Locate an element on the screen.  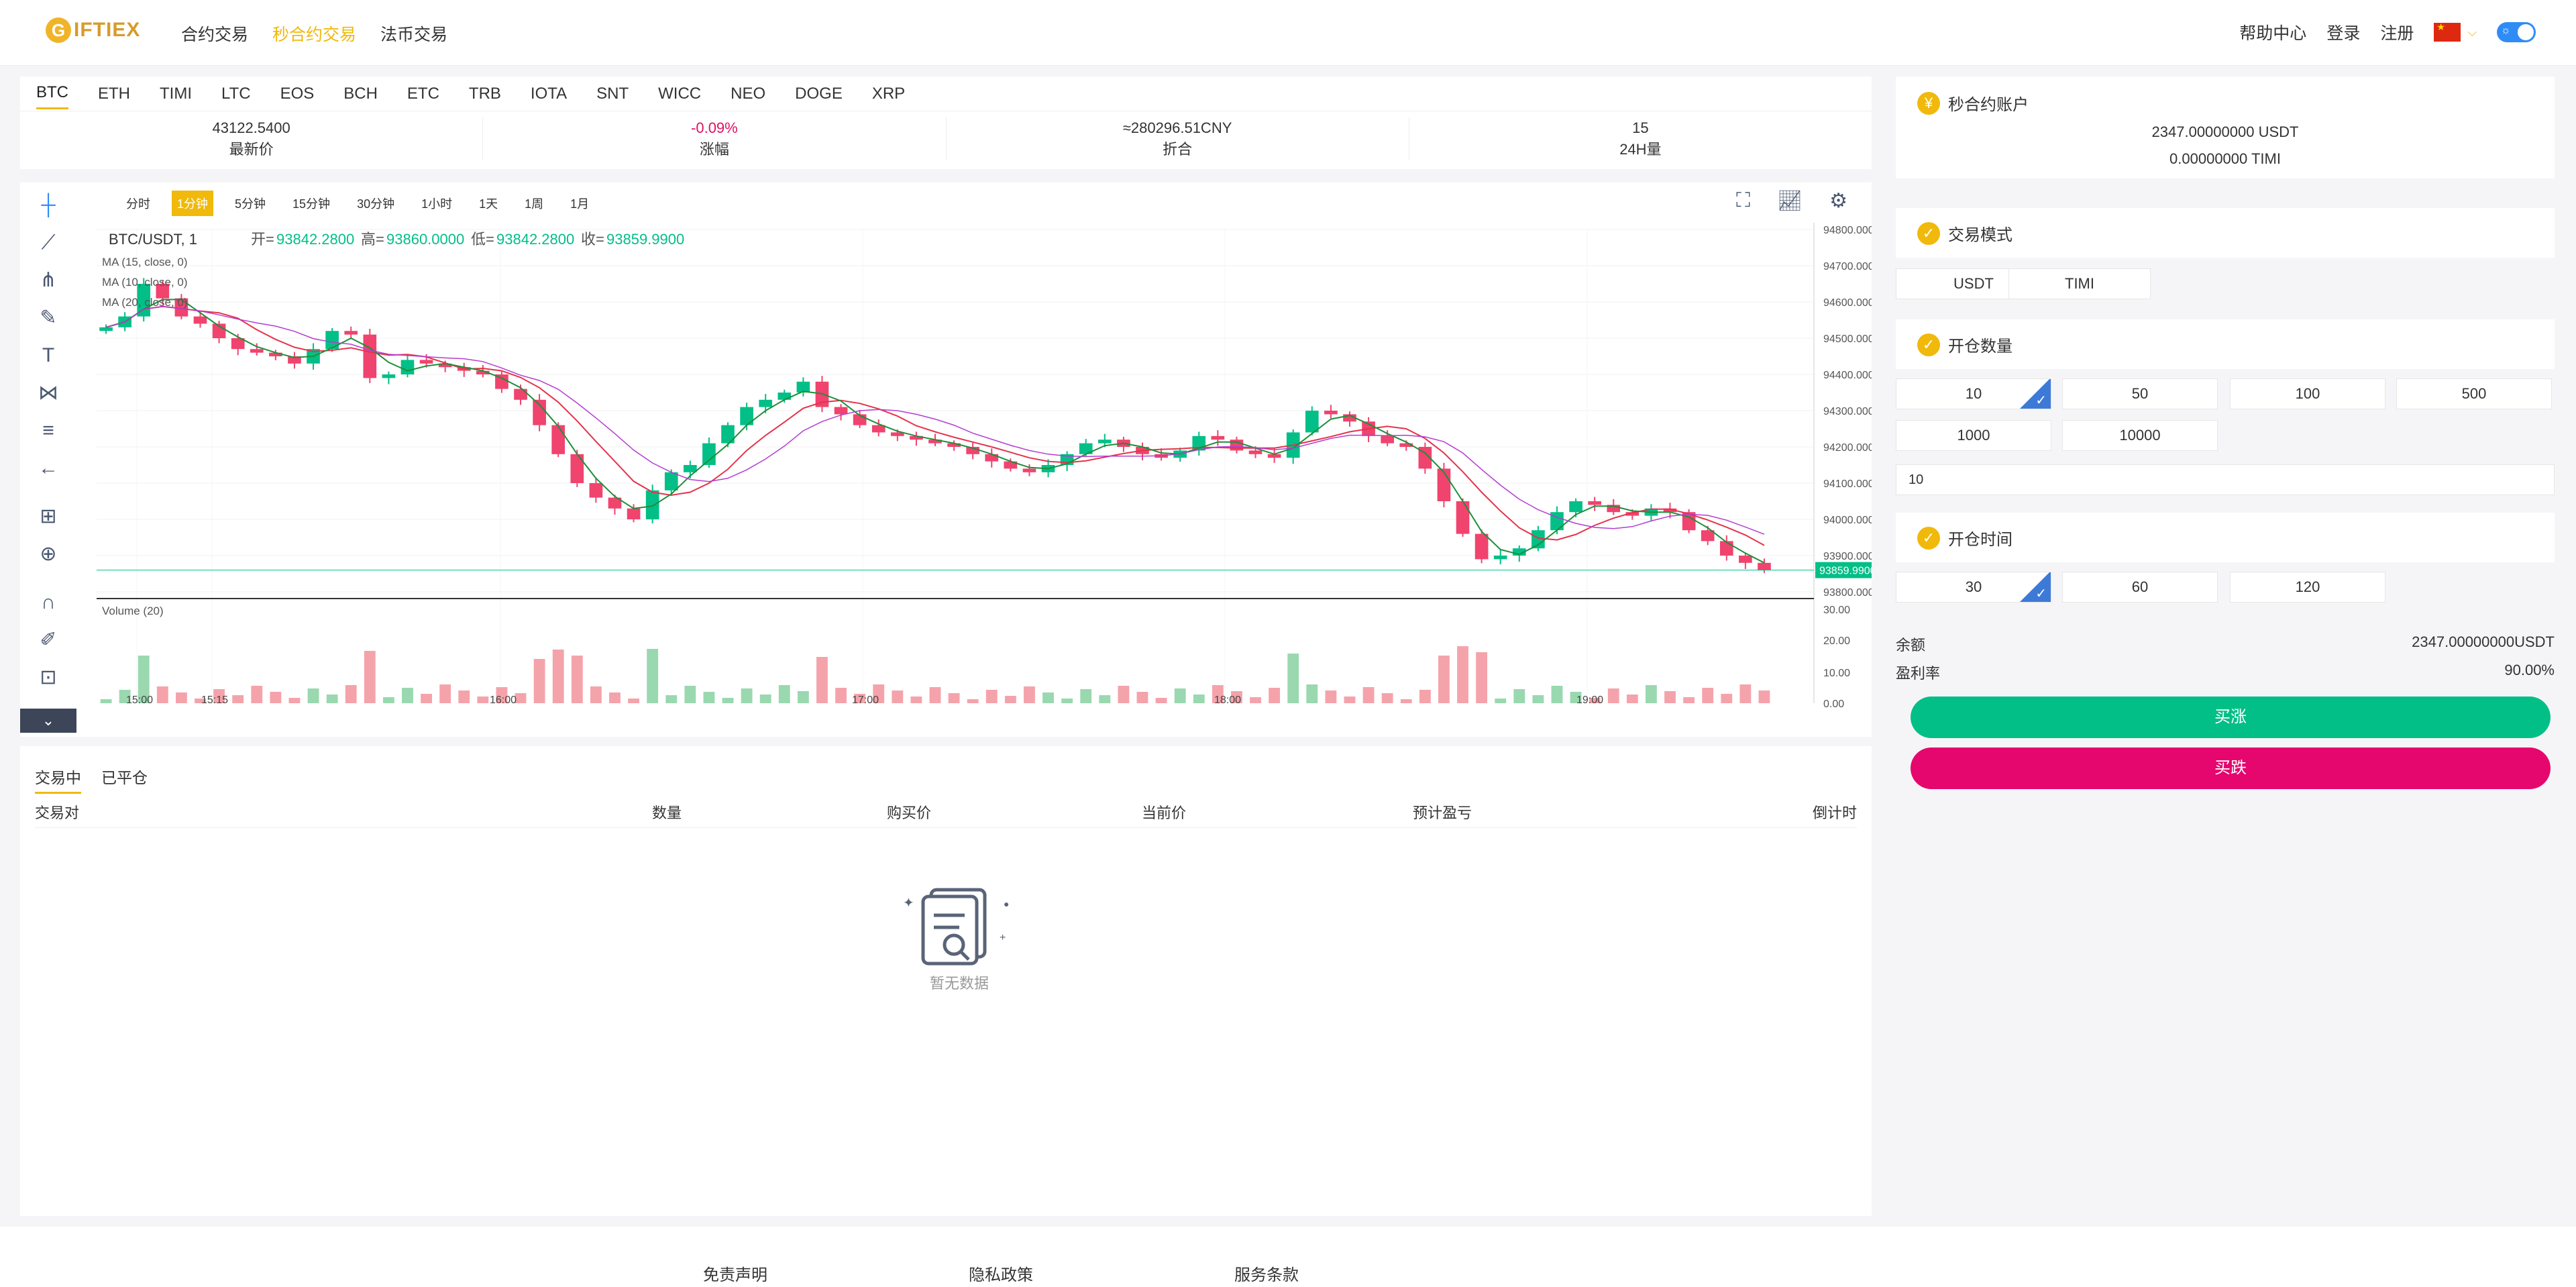
interval-1m: 1分钟 is located at coordinates (193, 203).